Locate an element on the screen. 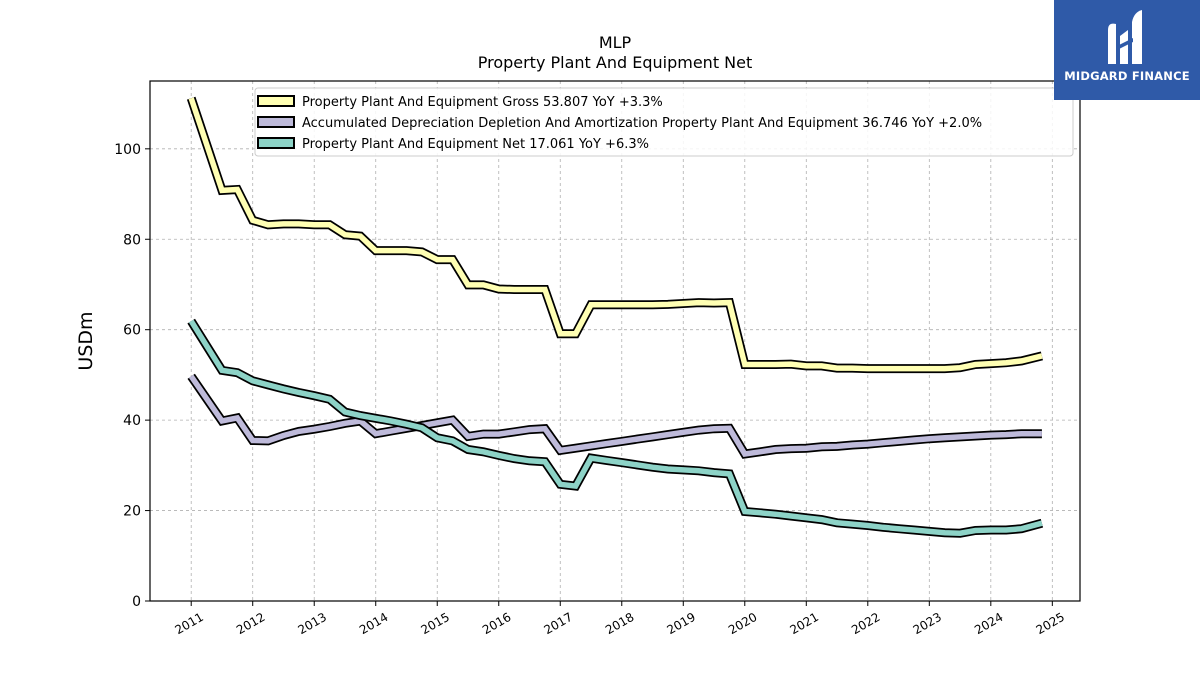 The width and height of the screenshot is (1200, 675). y-axis-label: USDm is located at coordinates (86, 340).